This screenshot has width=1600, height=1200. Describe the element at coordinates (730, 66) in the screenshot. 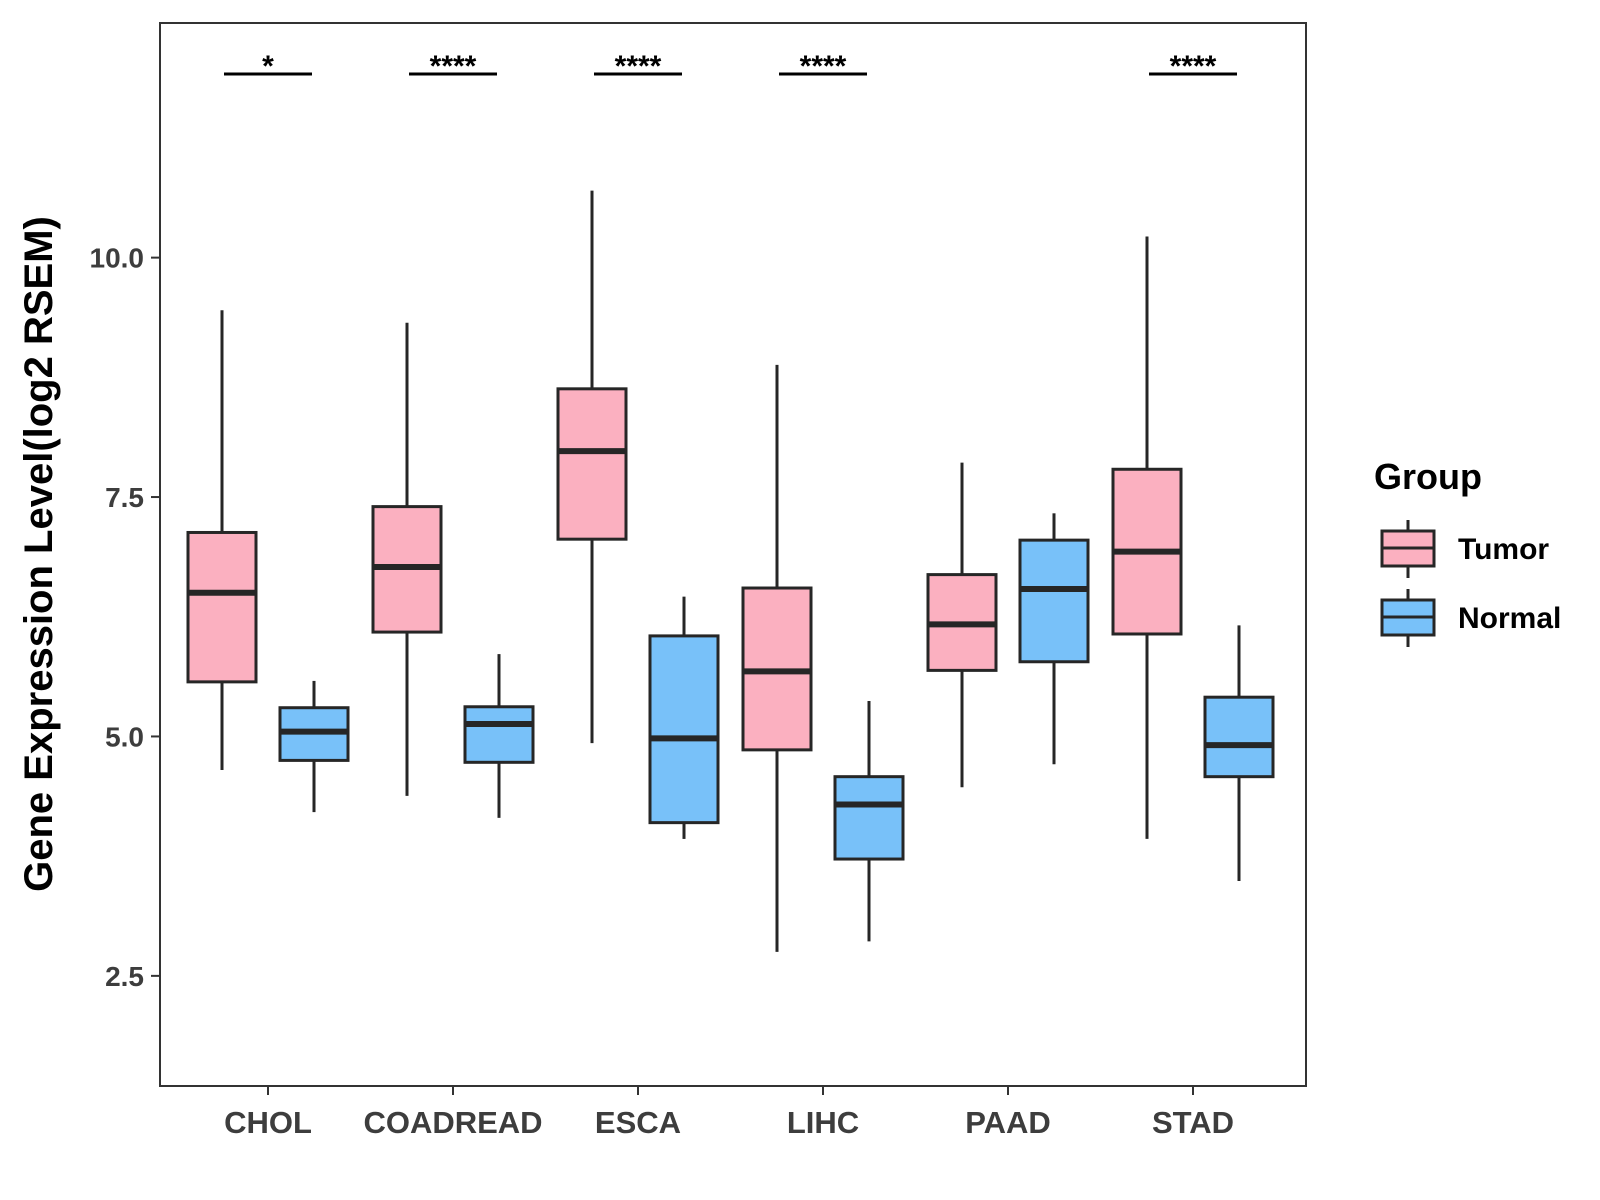

I see `significance-layer: * **** **** **** ****` at that location.